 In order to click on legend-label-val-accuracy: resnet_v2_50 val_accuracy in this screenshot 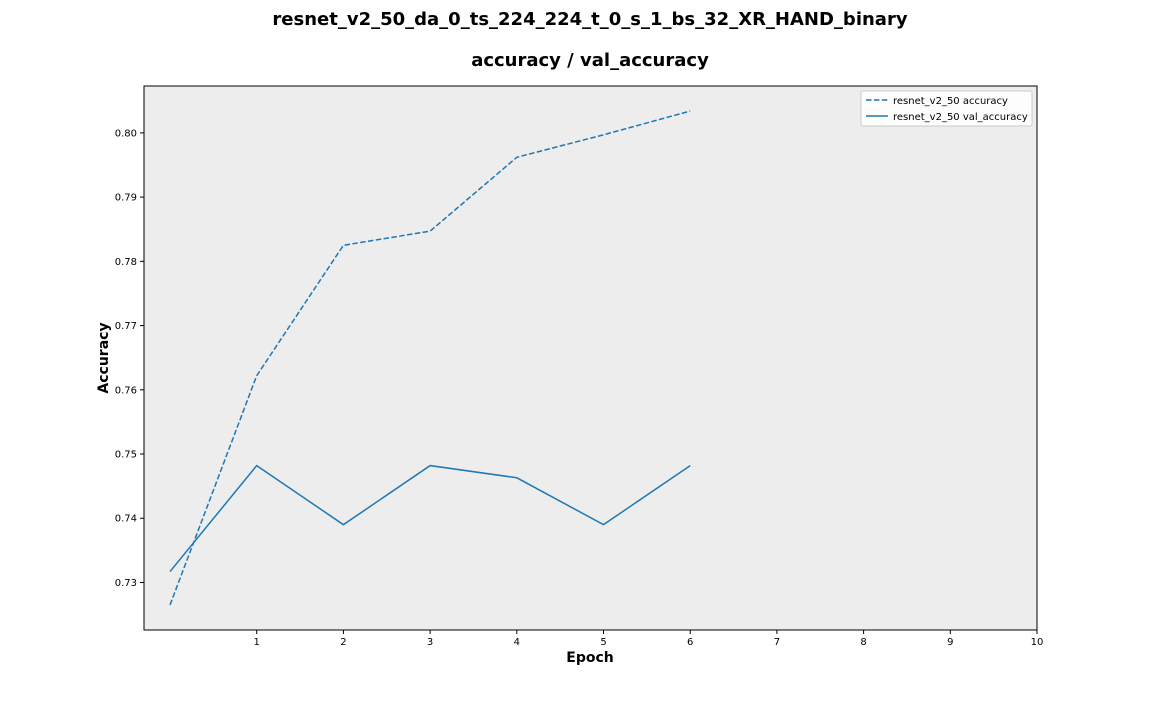, I will do `click(960, 117)`.